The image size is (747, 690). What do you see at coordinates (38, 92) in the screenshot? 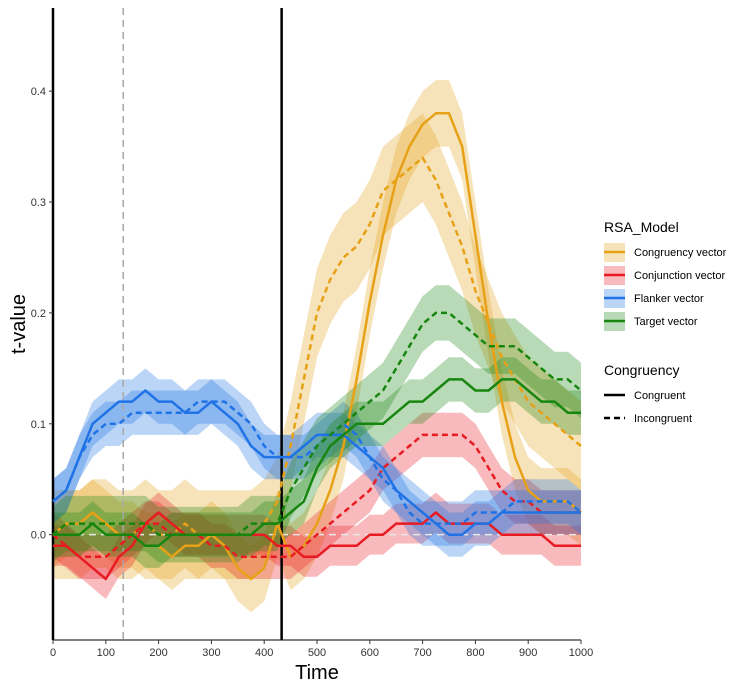
I see `y-tick-label: 0.4` at bounding box center [38, 92].